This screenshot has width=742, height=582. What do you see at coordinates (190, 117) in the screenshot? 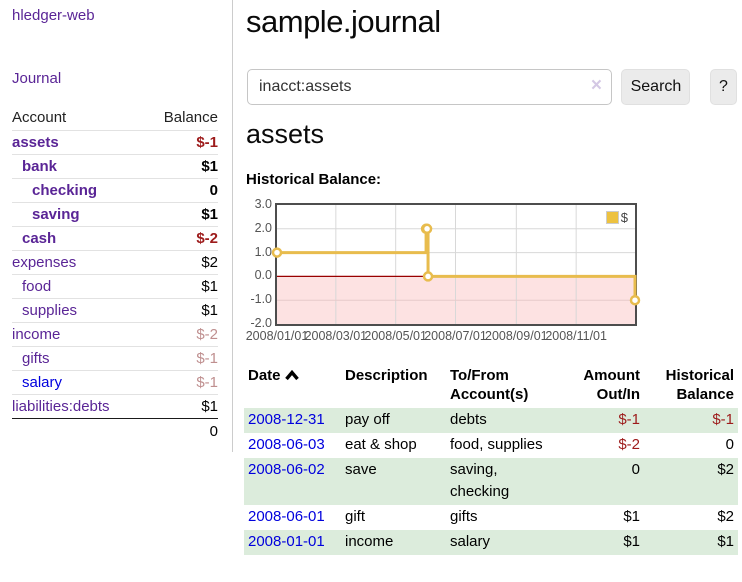
I see `accounts-header-balance: Balance` at bounding box center [190, 117].